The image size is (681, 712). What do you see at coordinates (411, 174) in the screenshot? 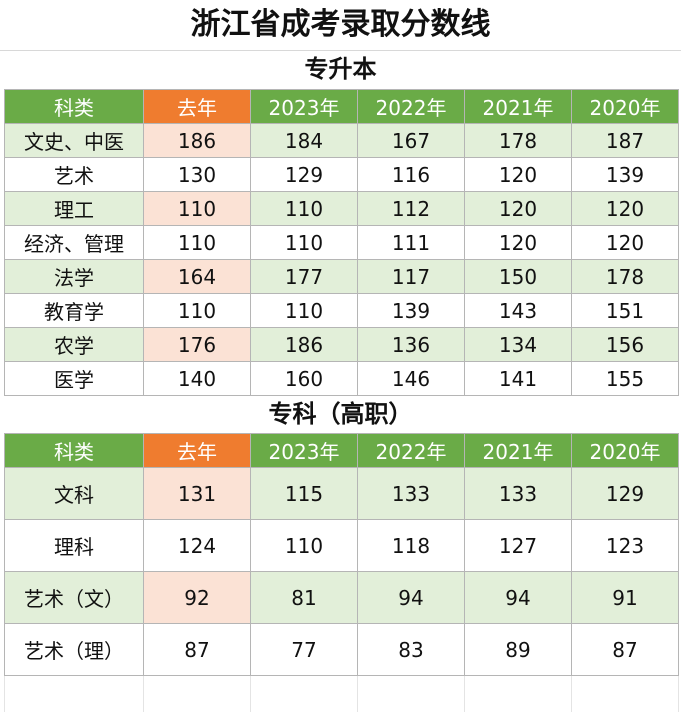
I see `score-cell: 116` at bounding box center [411, 174].